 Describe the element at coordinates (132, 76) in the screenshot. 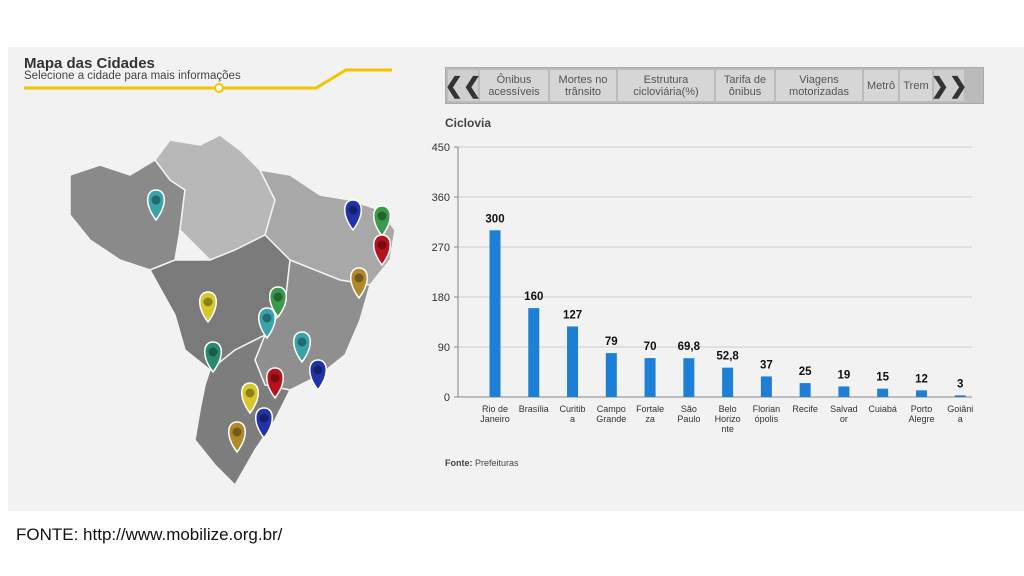

I see `map-subtitle: Selecione a cidade para mais informações` at that location.